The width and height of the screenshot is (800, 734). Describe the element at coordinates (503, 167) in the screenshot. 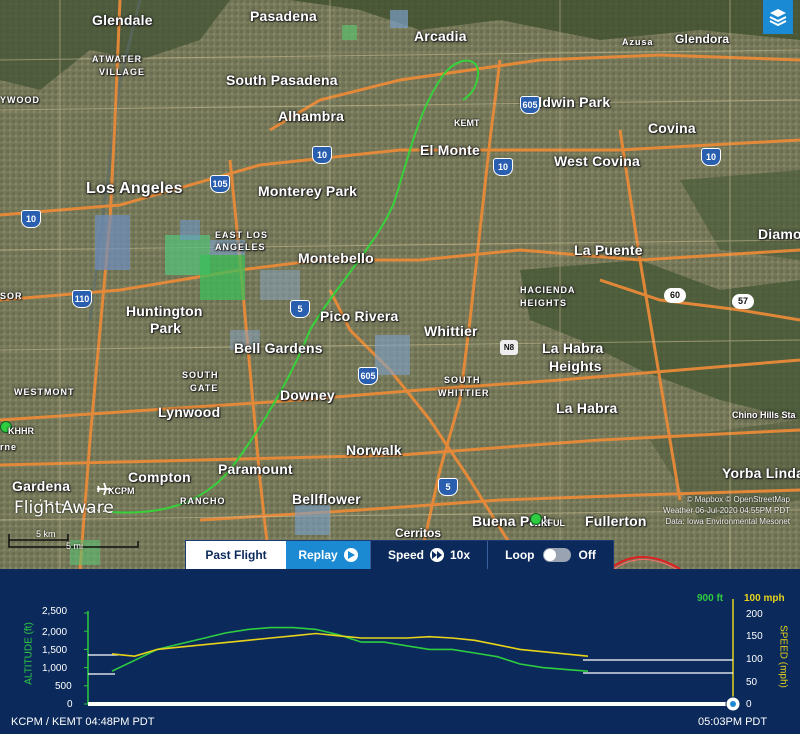

I see `route-shield-10-east: 10` at that location.